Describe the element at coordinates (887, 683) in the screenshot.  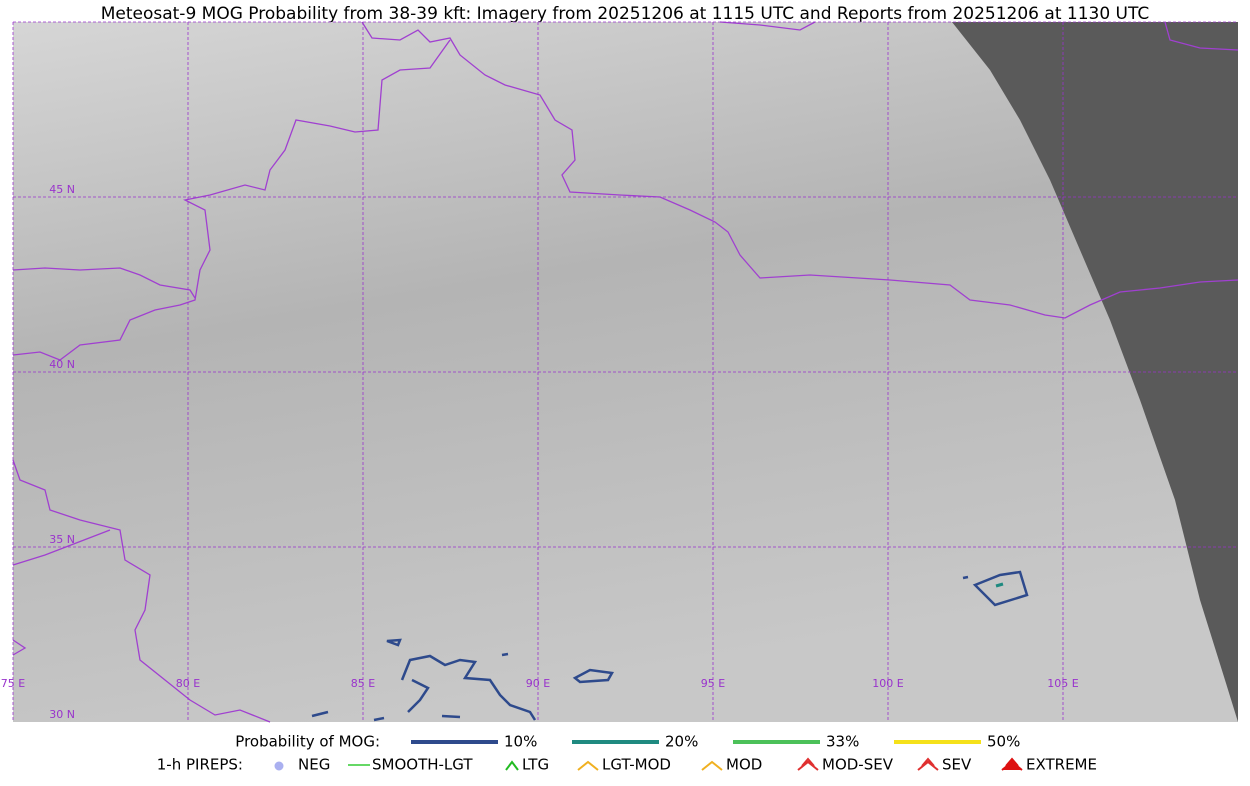
I see `lon-label: 100 E` at that location.